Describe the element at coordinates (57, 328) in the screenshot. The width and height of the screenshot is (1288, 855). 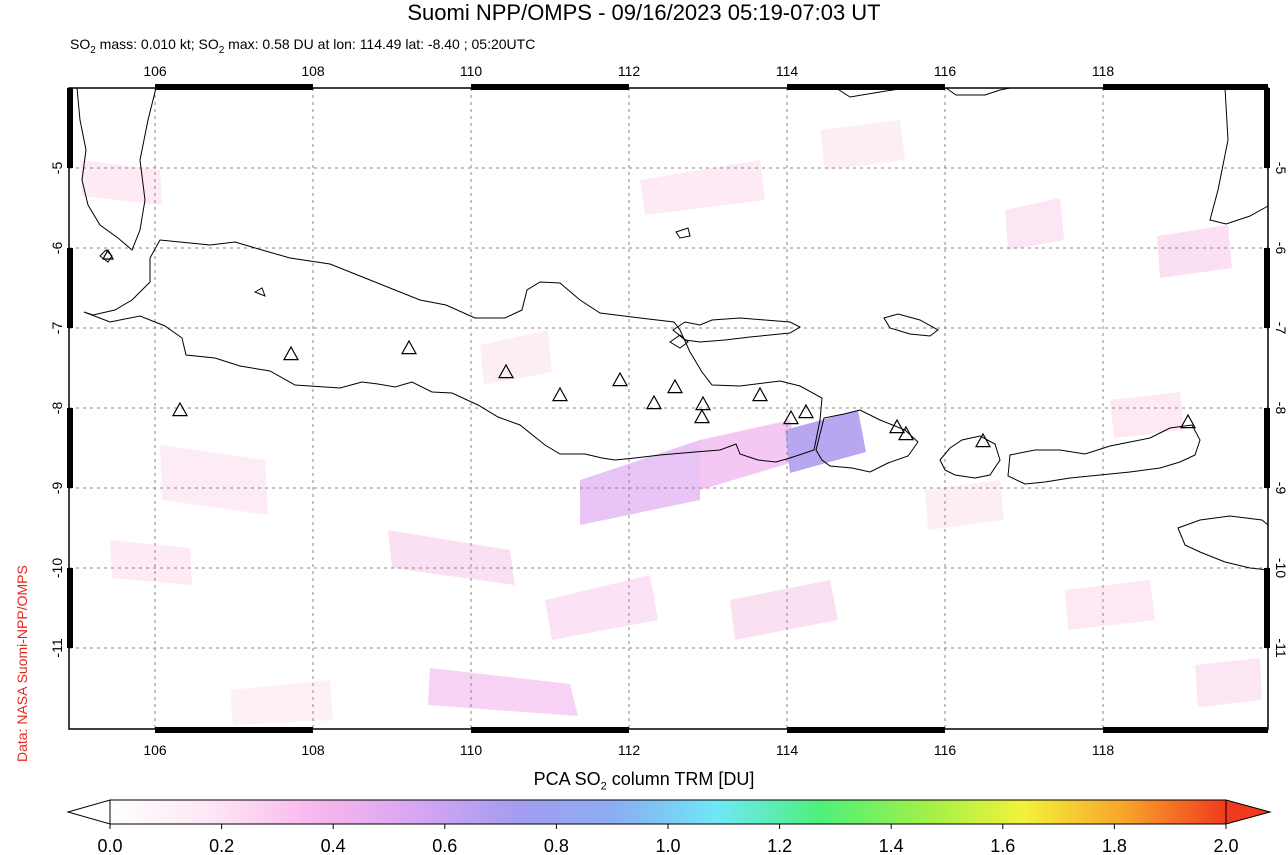
I see `lat-tick-label-left: -7` at that location.